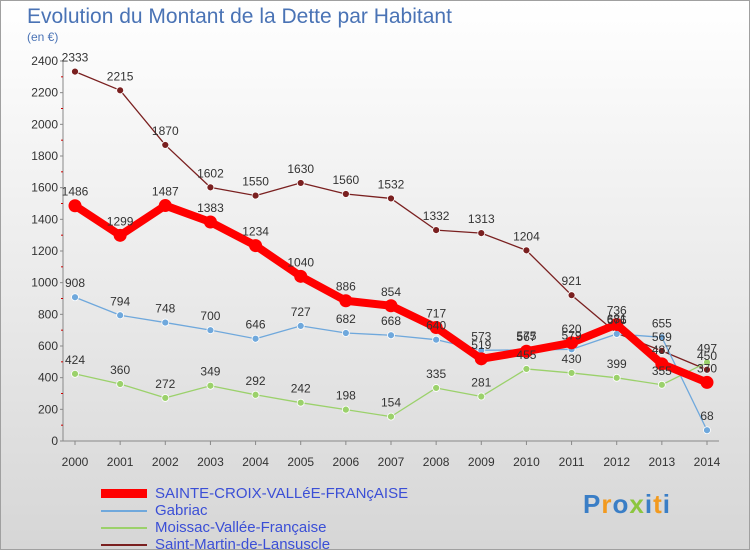 This screenshot has width=750, height=550. Describe the element at coordinates (120, 370) in the screenshot. I see `data-label: 360` at that location.